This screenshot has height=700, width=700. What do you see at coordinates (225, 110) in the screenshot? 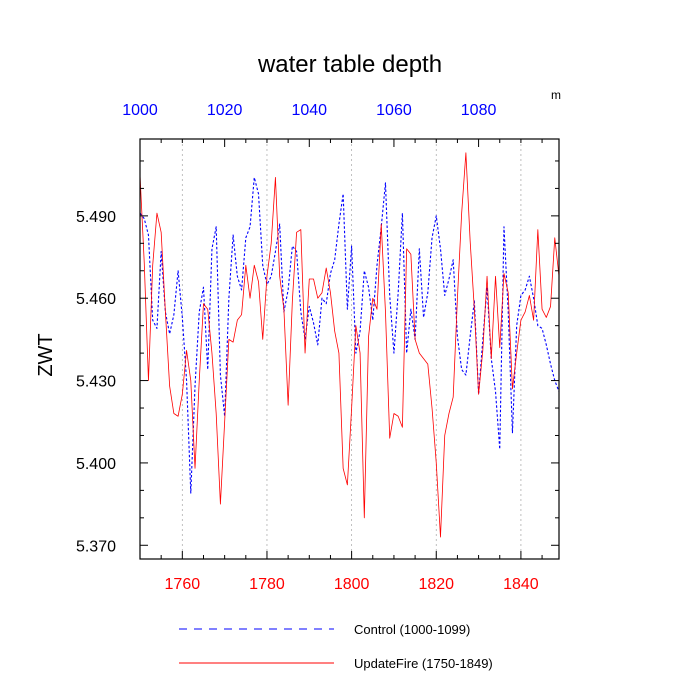
I see `top-tick-label-1: 1020` at bounding box center [225, 110].